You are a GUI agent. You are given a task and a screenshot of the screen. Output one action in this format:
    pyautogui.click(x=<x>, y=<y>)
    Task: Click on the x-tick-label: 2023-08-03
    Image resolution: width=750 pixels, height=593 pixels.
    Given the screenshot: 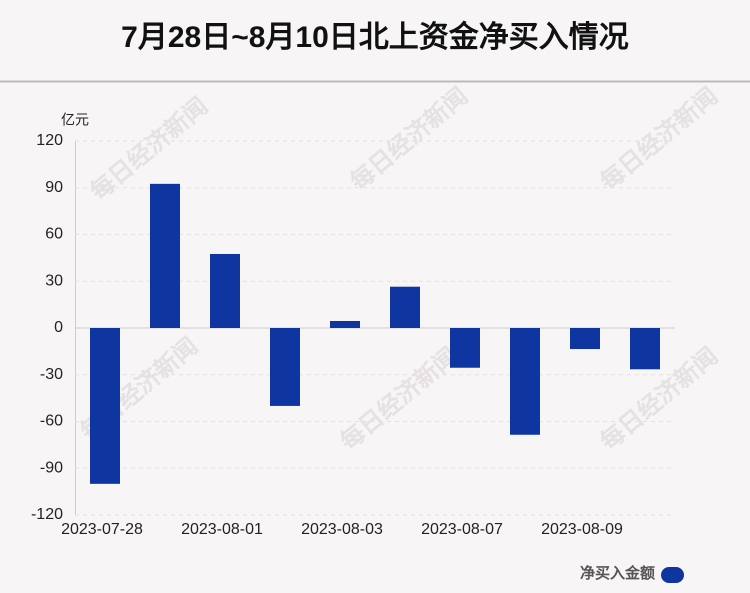 What is the action you would take?
    pyautogui.click(x=342, y=529)
    